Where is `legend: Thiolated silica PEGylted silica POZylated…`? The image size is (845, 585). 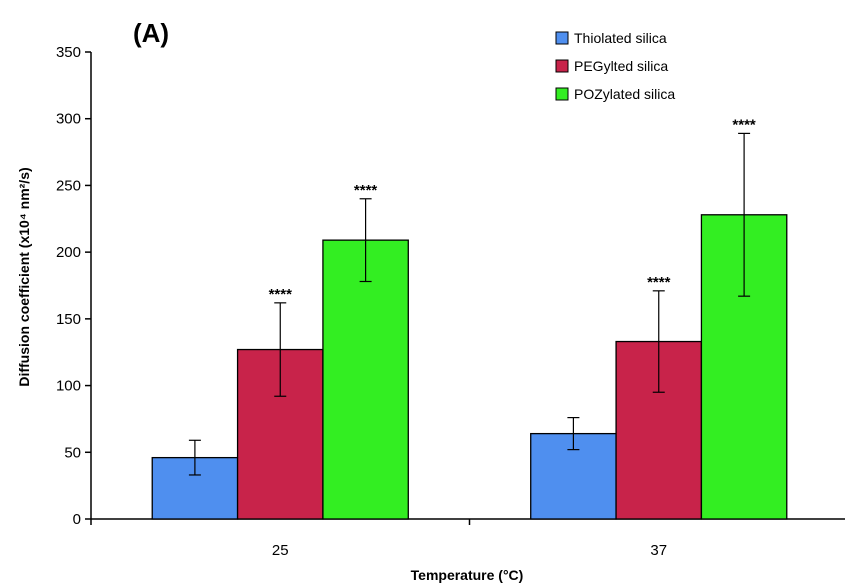 legend: Thiolated silica PEGylted silica POZylated… is located at coordinates (615, 66).